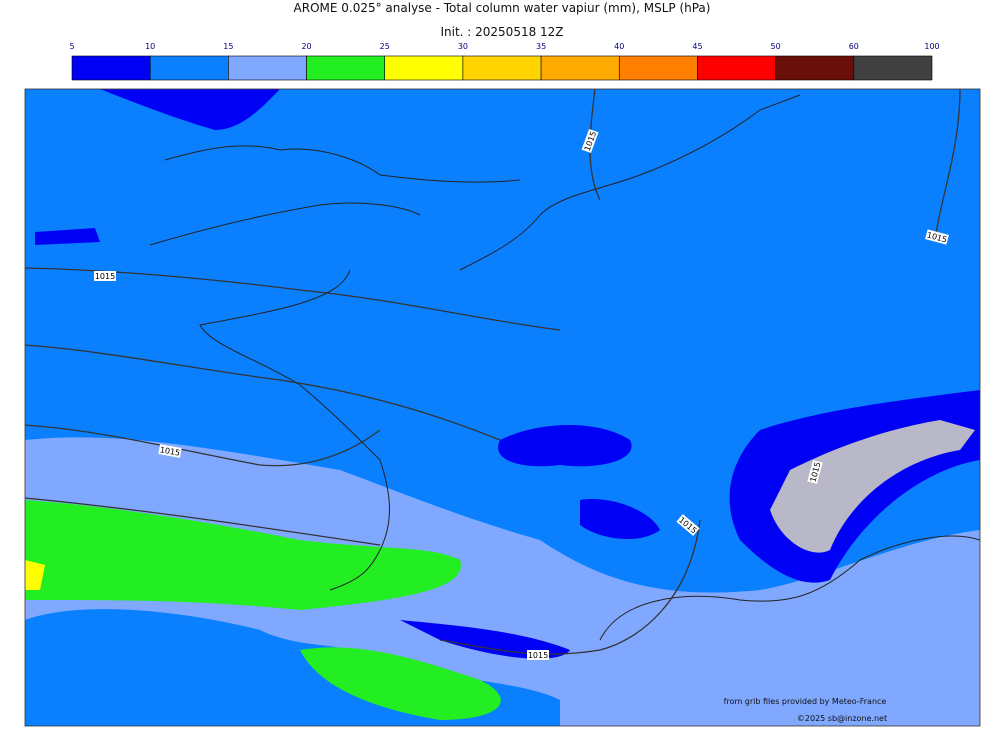 This screenshot has height=738, width=1005. I want to click on colorbar-tick-label: 60, so click(854, 46).